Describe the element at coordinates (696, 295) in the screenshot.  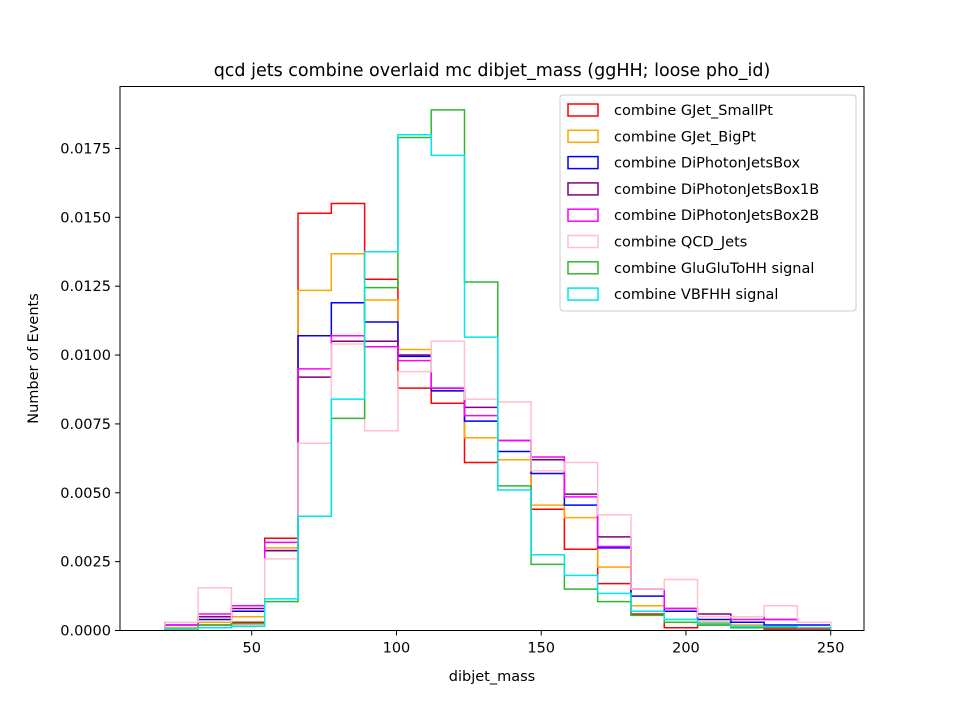
I see `legend-label-8: combine VBFHH signal` at that location.